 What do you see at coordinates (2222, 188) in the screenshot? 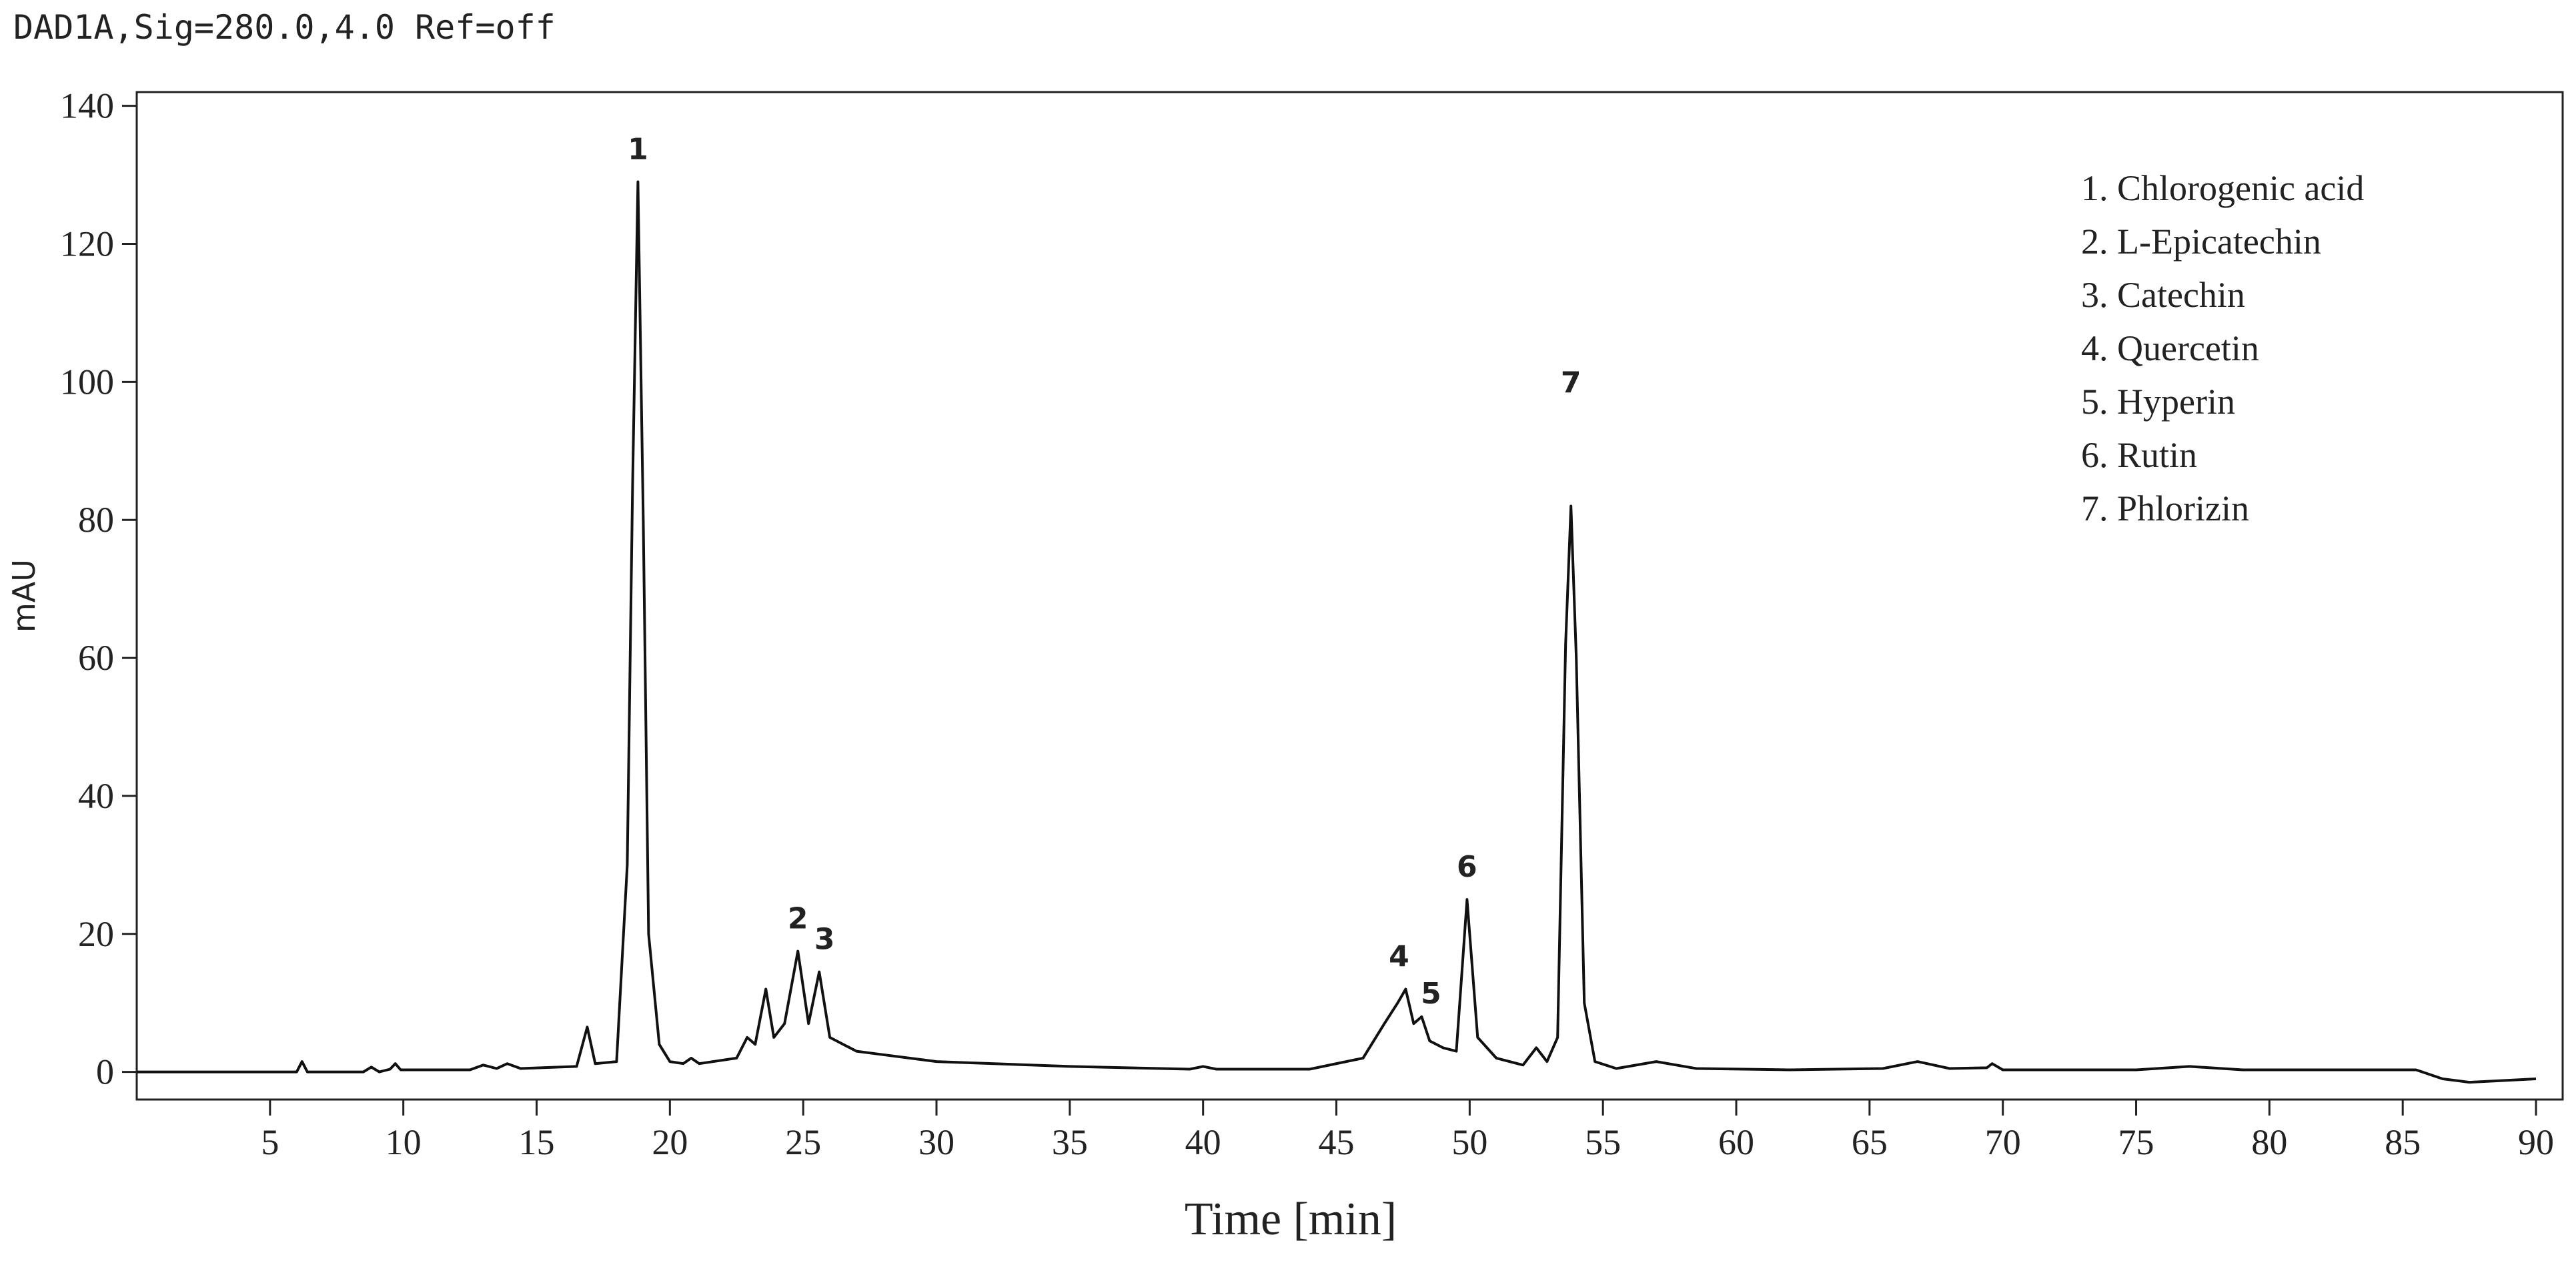
I see `legend-entry: 1. Chlorogenic acid` at bounding box center [2222, 188].